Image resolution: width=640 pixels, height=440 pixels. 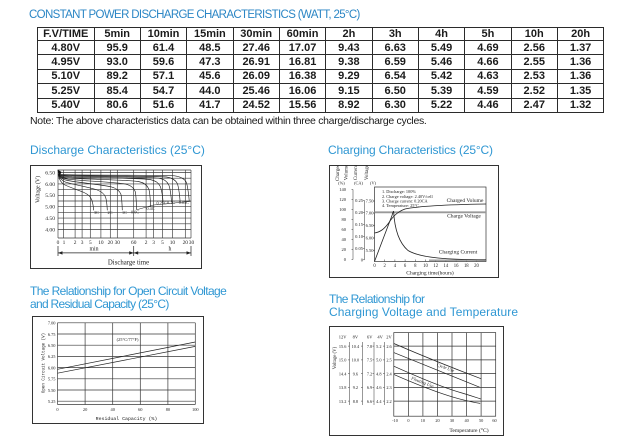 What do you see at coordinates (370, 201) in the screenshot?
I see `svg-text: 7.50` at bounding box center [370, 201].